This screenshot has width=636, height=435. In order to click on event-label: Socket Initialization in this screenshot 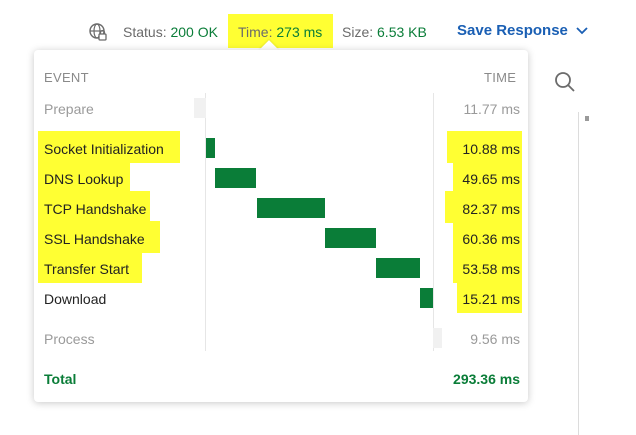, I will do `click(104, 149)`.